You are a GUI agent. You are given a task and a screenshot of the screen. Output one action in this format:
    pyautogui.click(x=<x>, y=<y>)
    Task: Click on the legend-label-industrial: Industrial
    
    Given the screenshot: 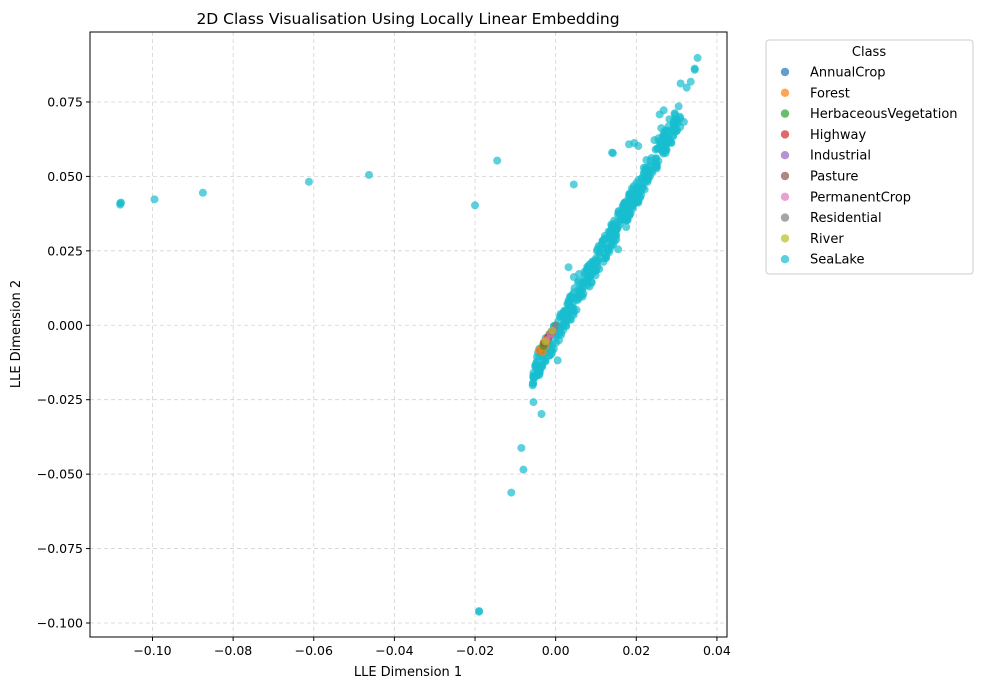 What is the action you would take?
    pyautogui.click(x=840, y=156)
    